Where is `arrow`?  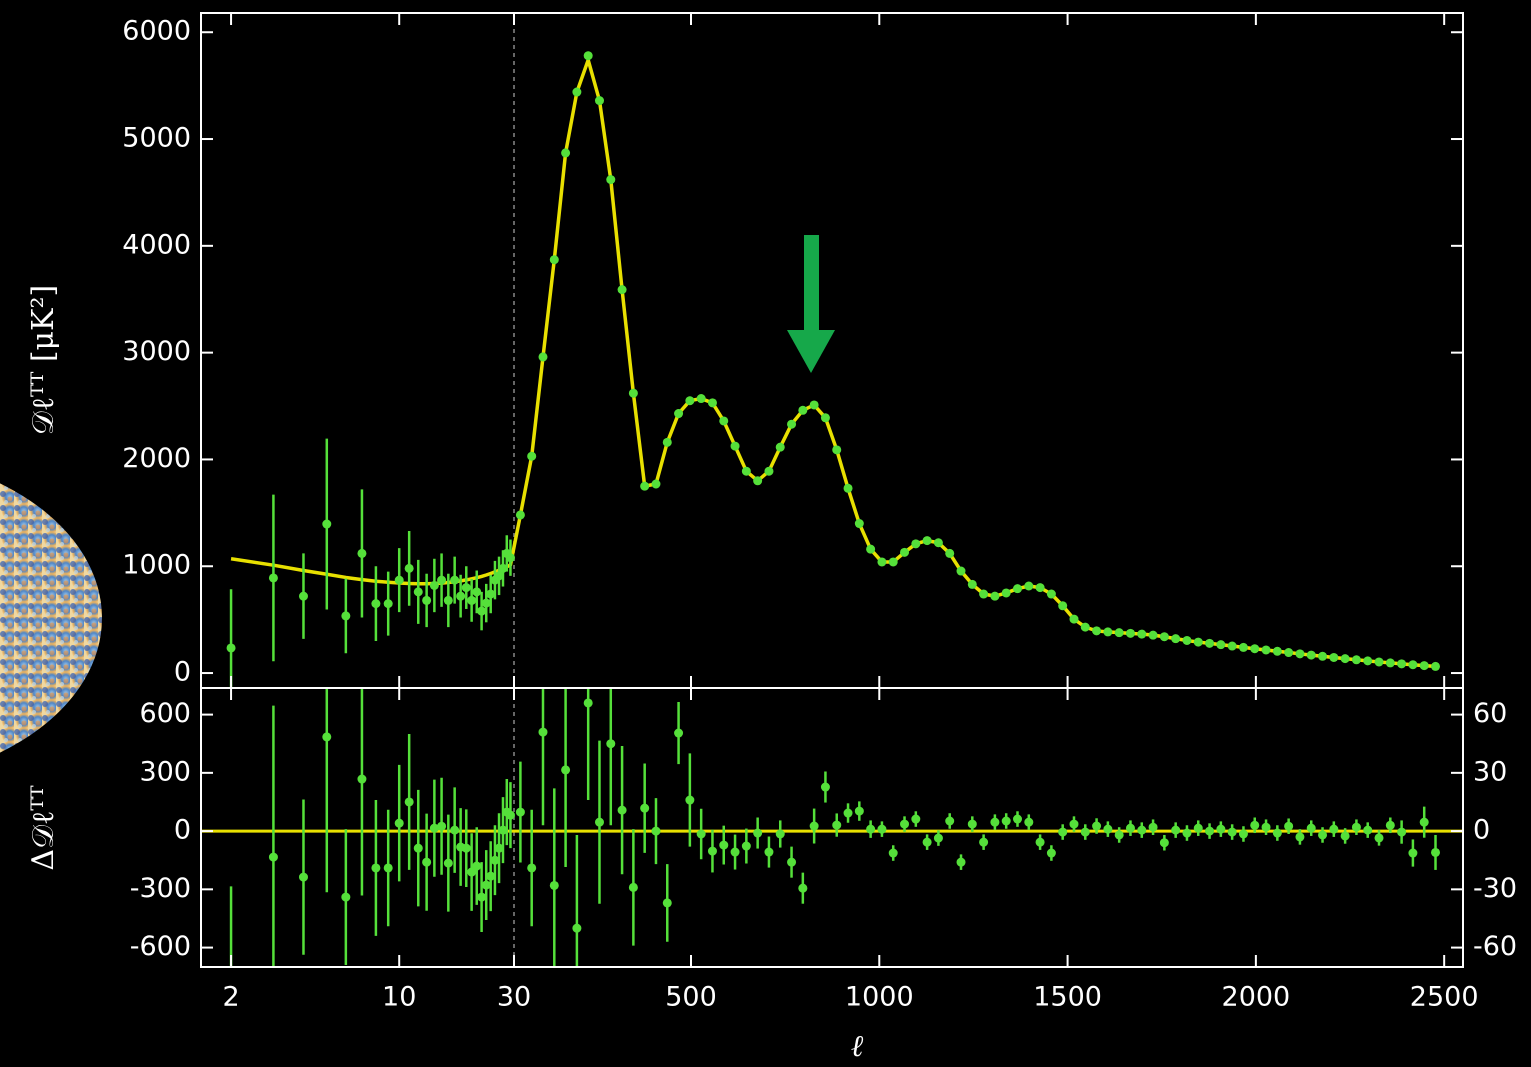 arrow is located at coordinates (811, 304).